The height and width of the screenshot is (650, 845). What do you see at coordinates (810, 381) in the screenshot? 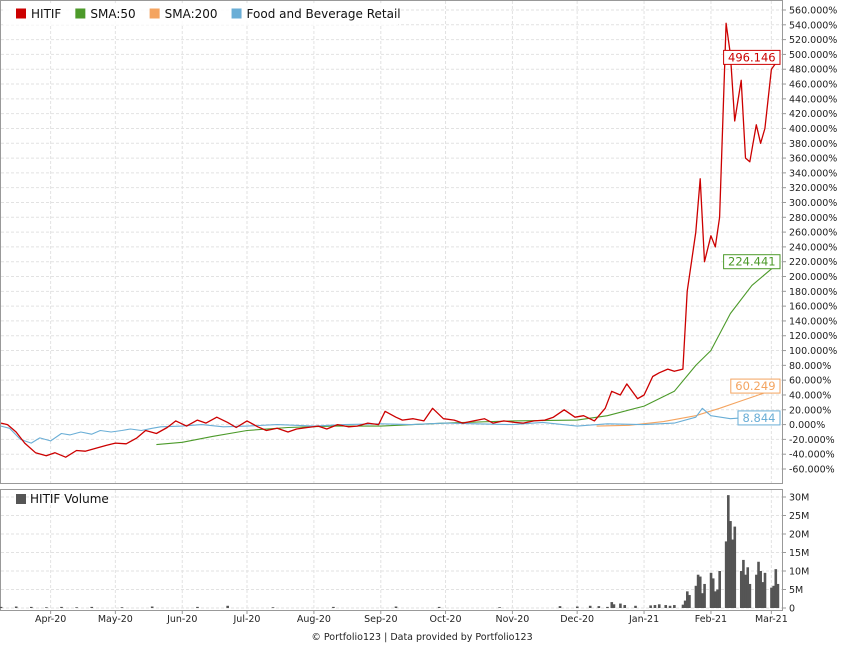
I see `price-y-tick-label: 60.000%` at bounding box center [810, 381].